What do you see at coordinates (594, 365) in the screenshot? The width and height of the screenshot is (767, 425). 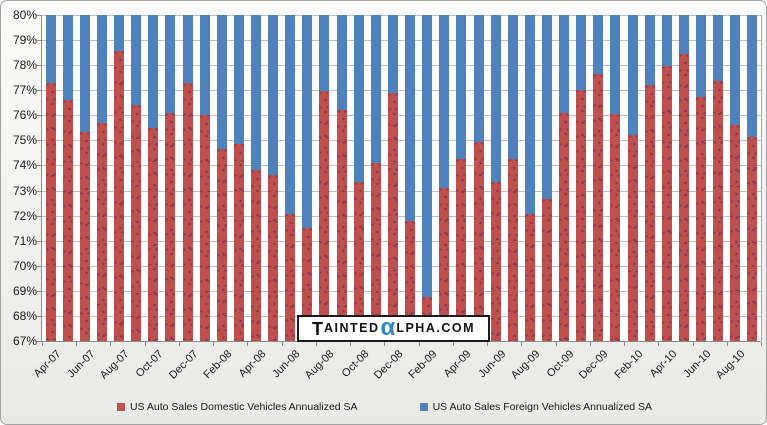 I see `x-axis-label: Dec-09` at bounding box center [594, 365].